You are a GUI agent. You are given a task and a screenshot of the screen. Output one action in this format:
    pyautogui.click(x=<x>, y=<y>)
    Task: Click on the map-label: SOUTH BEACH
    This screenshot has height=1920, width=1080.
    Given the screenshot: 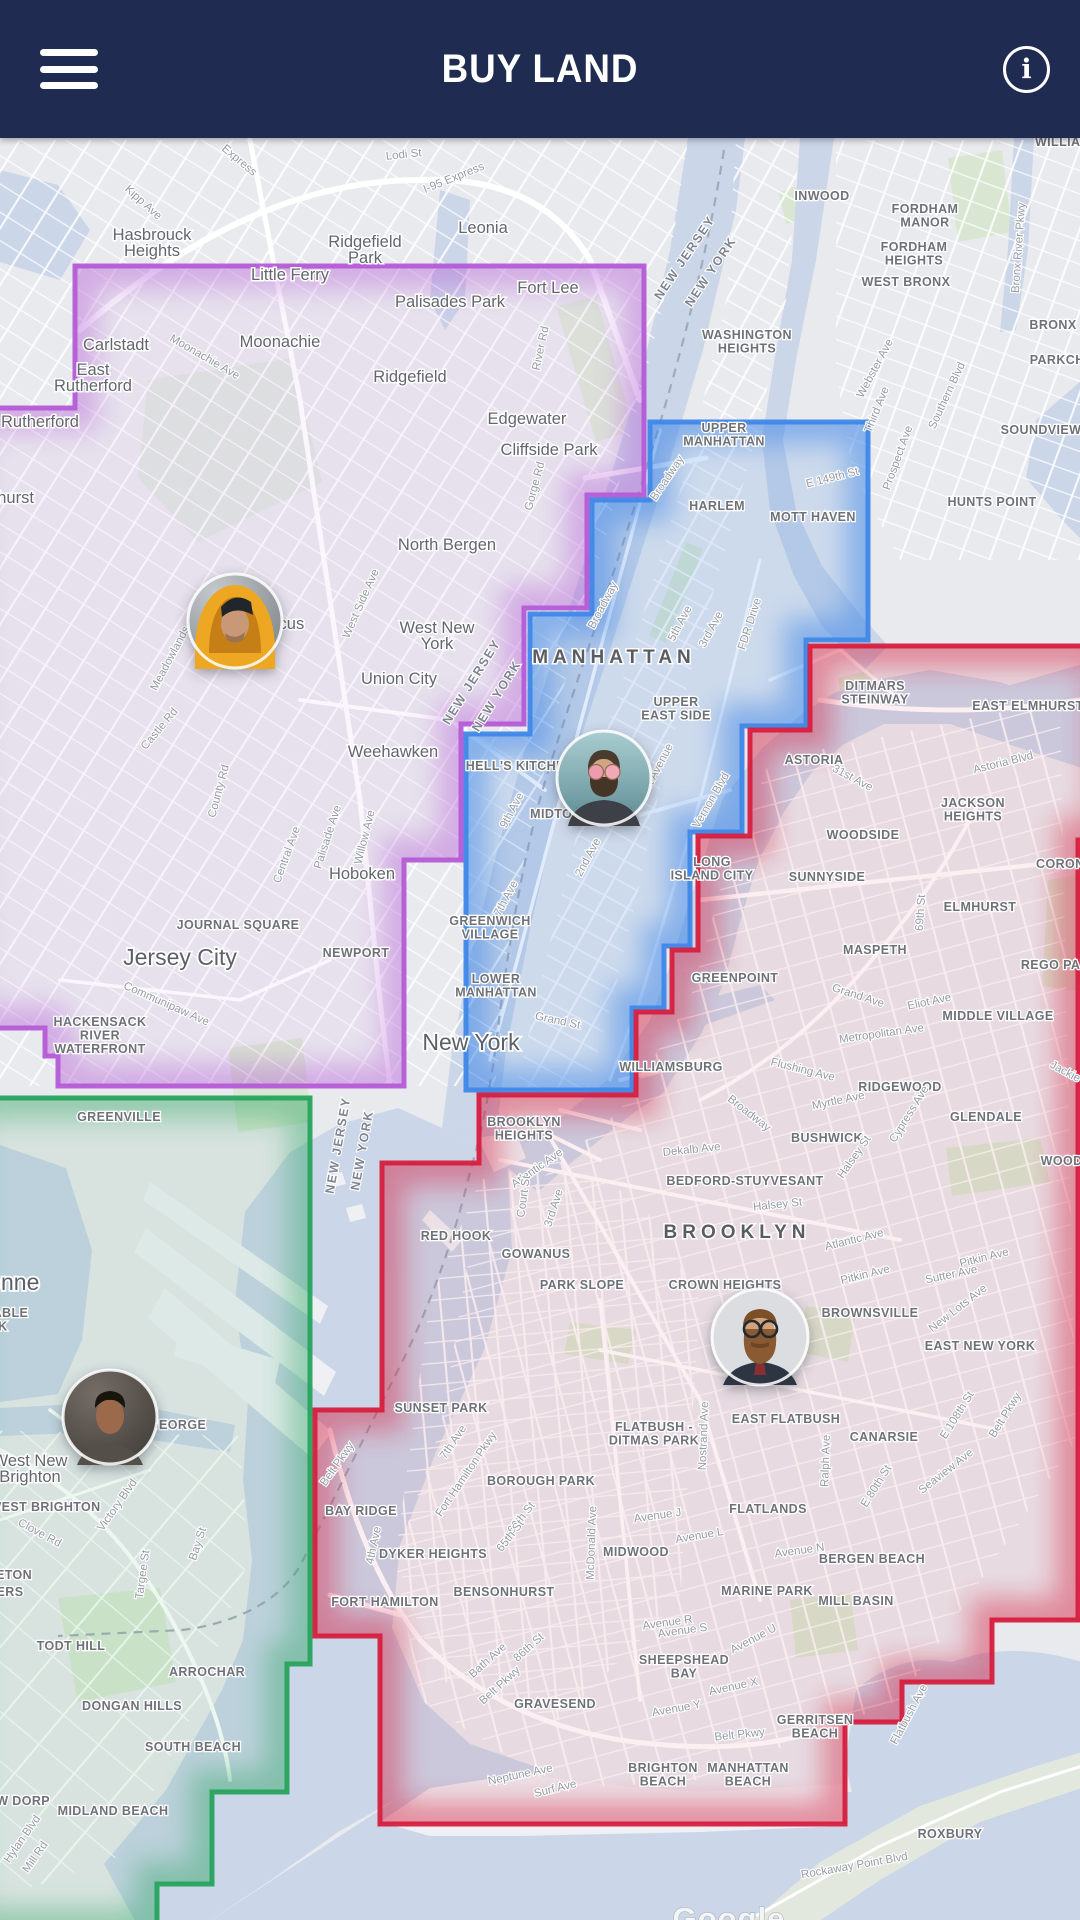 What is the action you would take?
    pyautogui.click(x=193, y=1747)
    